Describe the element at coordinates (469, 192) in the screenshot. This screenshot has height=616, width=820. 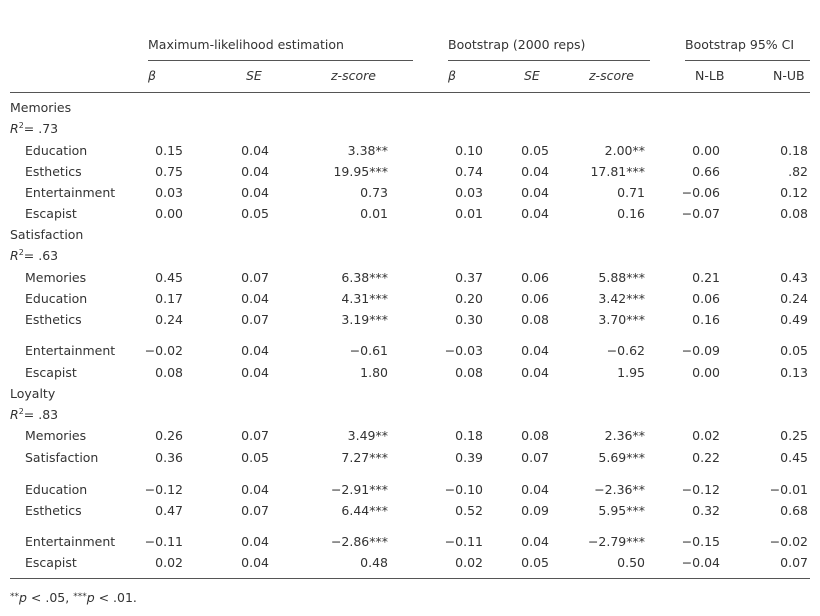
I see `cell: 0.03` at that location.